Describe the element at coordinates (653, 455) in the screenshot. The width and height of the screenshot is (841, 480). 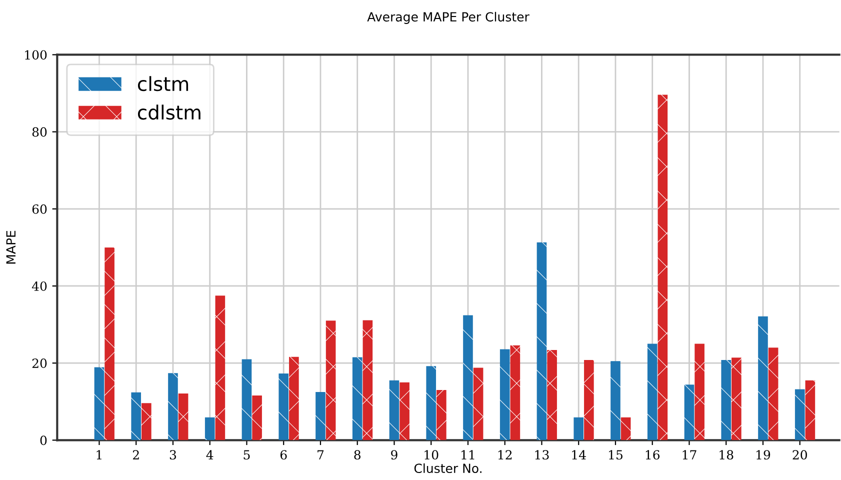
I see `x-tick-label: 16` at that location.